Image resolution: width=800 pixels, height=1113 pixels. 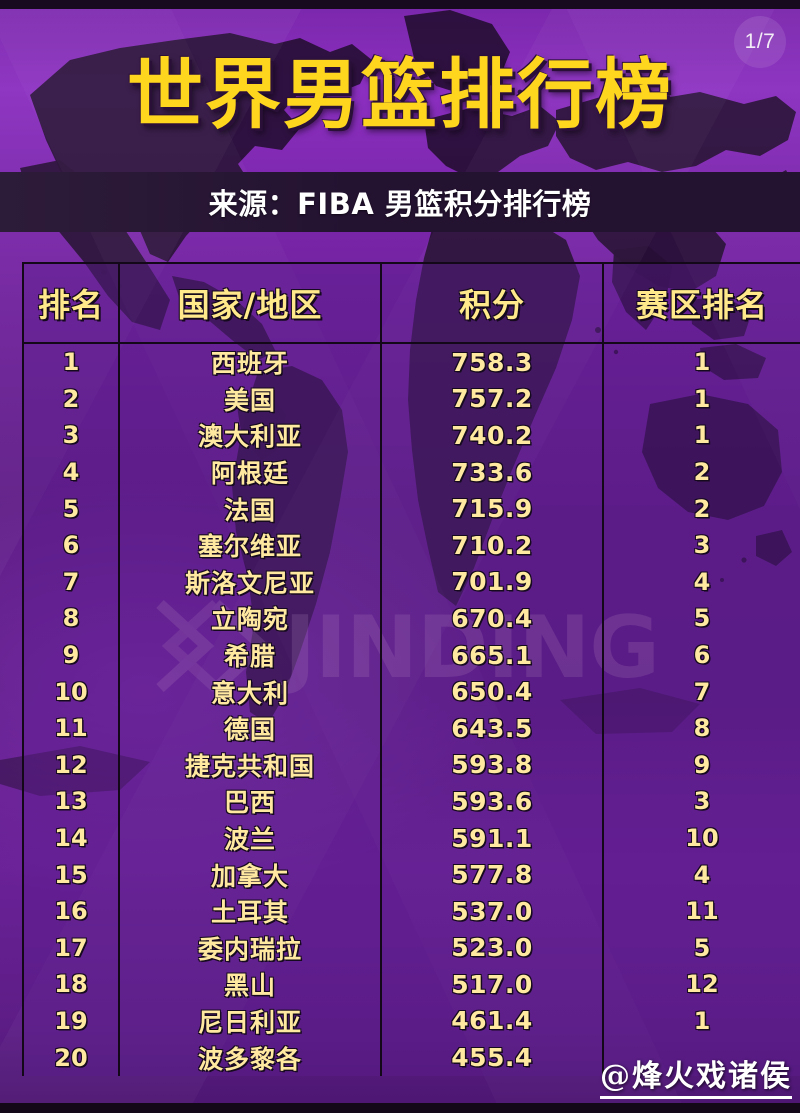 I want to click on table-row: 14 波兰 591.1 10, so click(x=411, y=838).